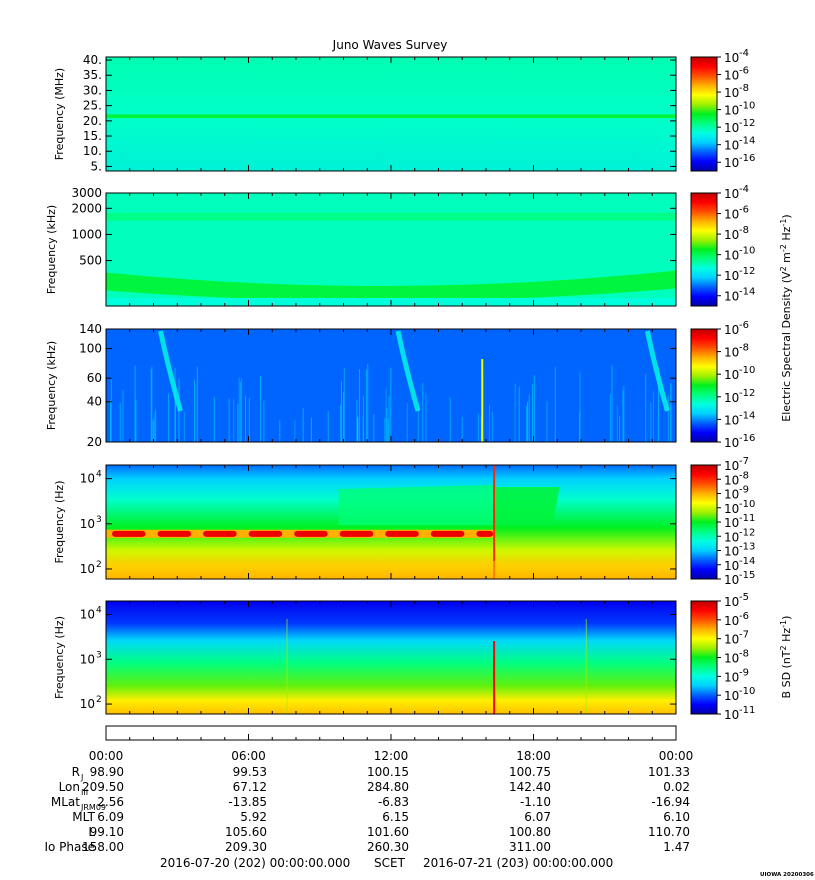 This screenshot has height=880, width=815. Describe the element at coordinates (391, 285) in the screenshot. I see `low-frequency-emission` at that location.